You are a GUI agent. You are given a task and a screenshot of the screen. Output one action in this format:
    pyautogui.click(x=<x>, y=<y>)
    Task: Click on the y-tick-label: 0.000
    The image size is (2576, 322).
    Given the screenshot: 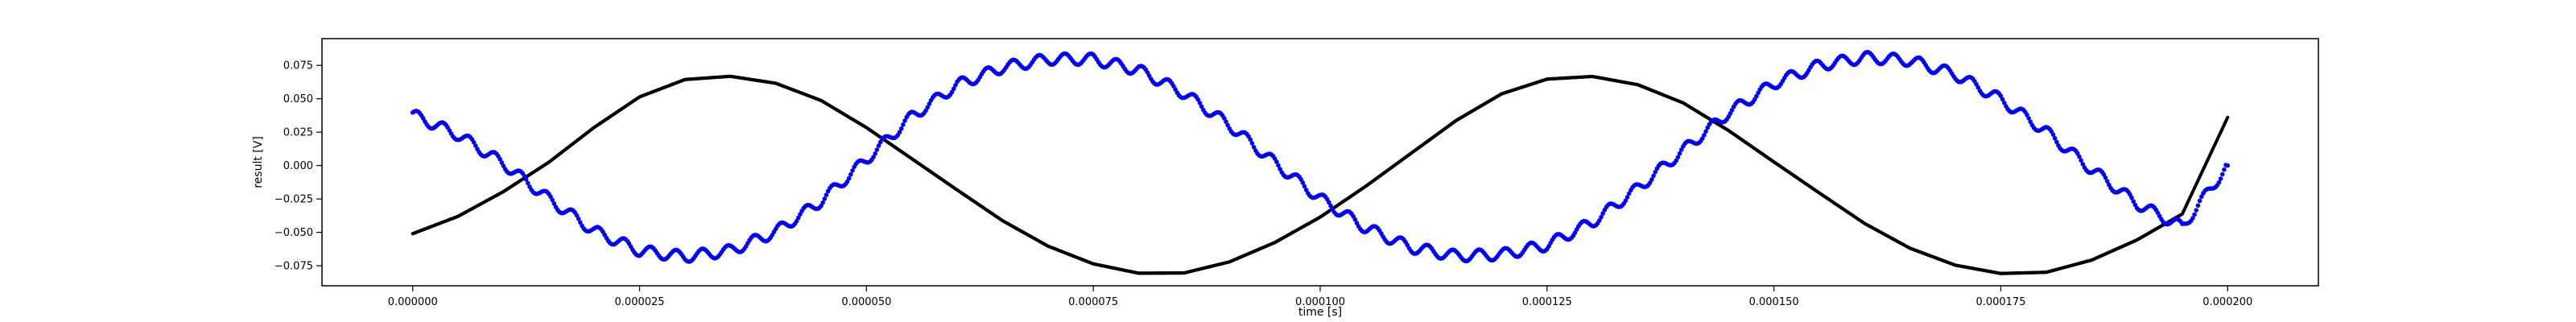 What is the action you would take?
    pyautogui.click(x=298, y=166)
    